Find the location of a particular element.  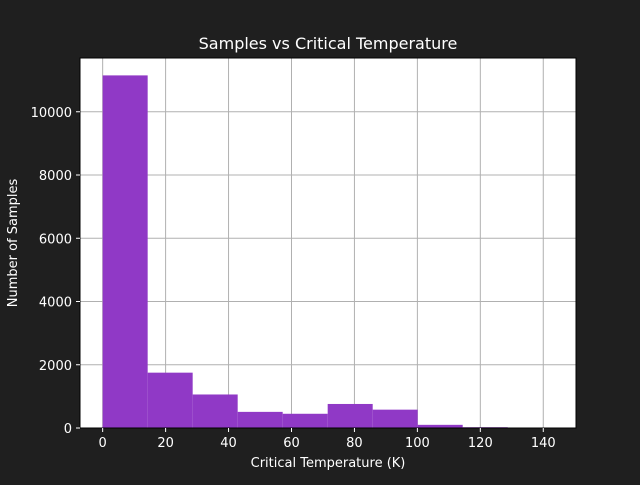

y-tick-label: 0 is located at coordinates (68, 429).